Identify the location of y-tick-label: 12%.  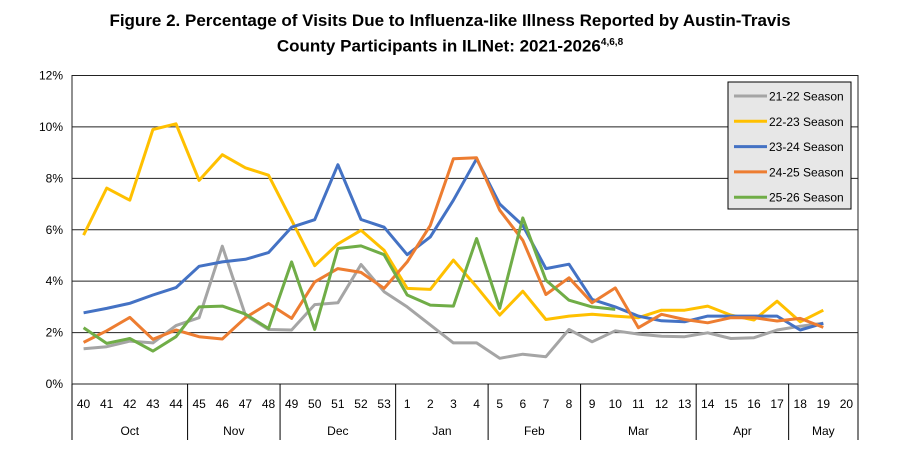
(51, 76).